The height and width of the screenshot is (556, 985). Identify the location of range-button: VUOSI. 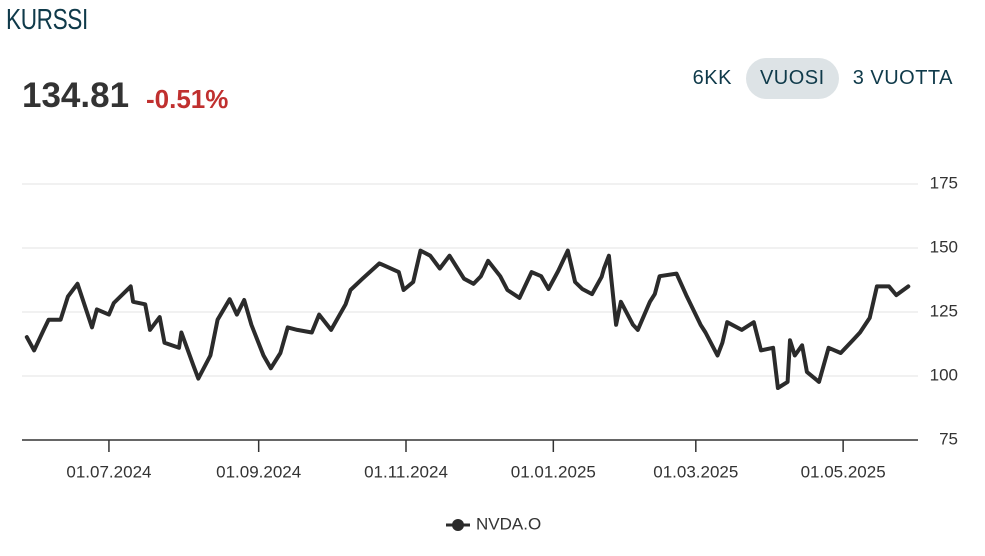
(792, 78).